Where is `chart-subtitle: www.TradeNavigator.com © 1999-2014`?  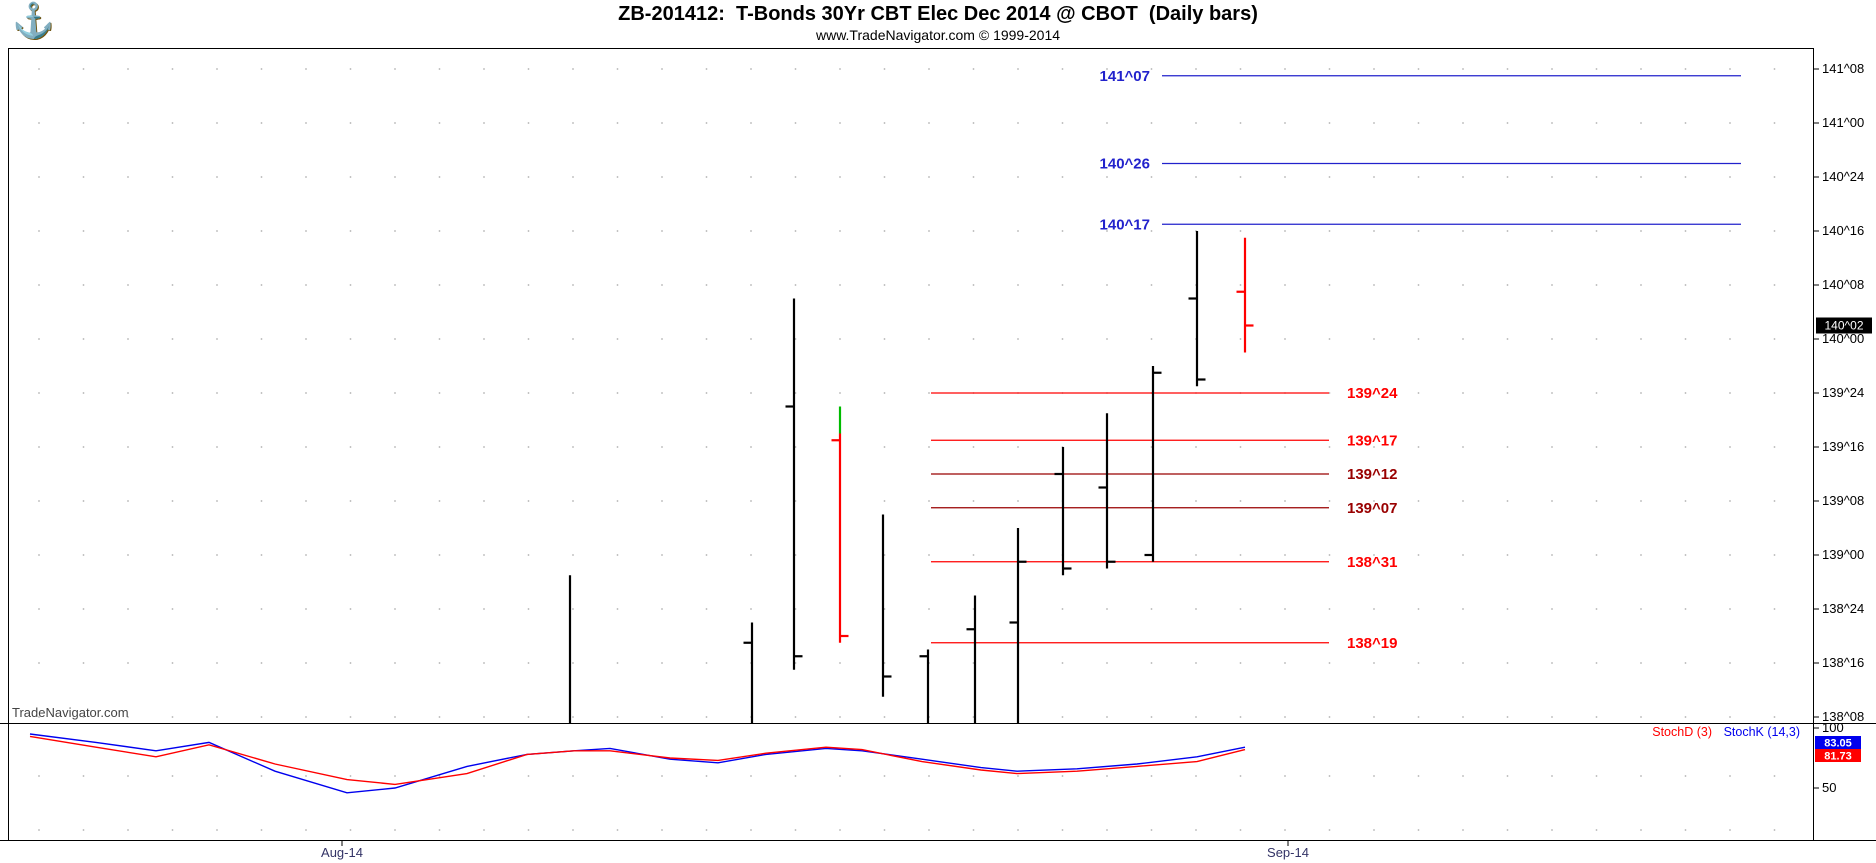 chart-subtitle: www.TradeNavigator.com © 1999-2014 is located at coordinates (938, 35).